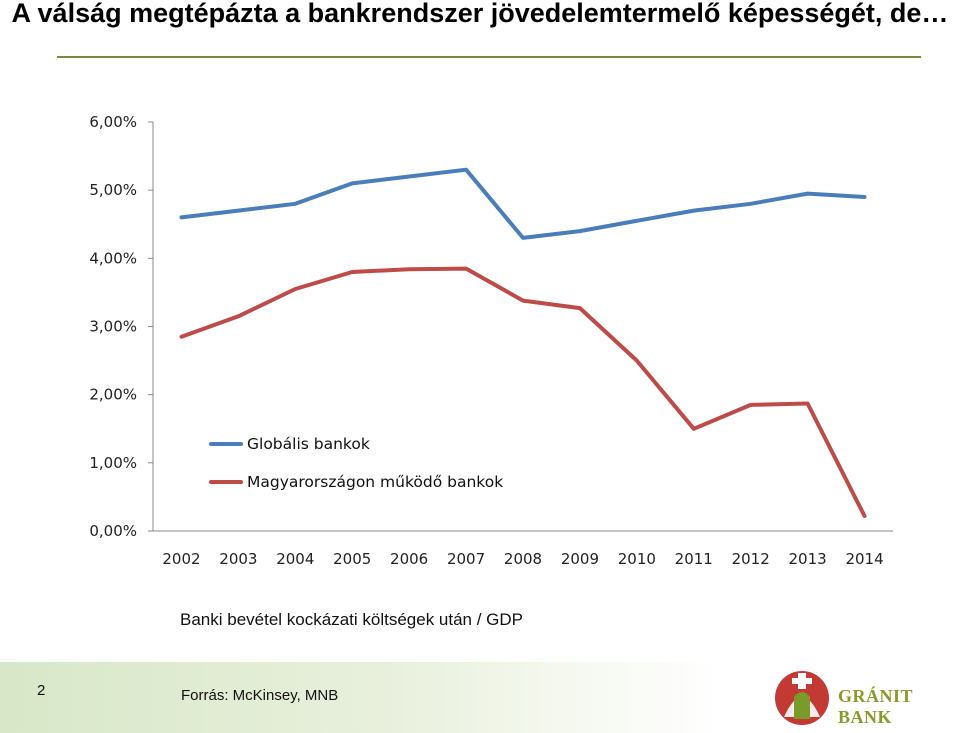 The width and height of the screenshot is (960, 733). What do you see at coordinates (260, 695) in the screenshot?
I see `source-note: Forrás: McKinsey, MNB` at bounding box center [260, 695].